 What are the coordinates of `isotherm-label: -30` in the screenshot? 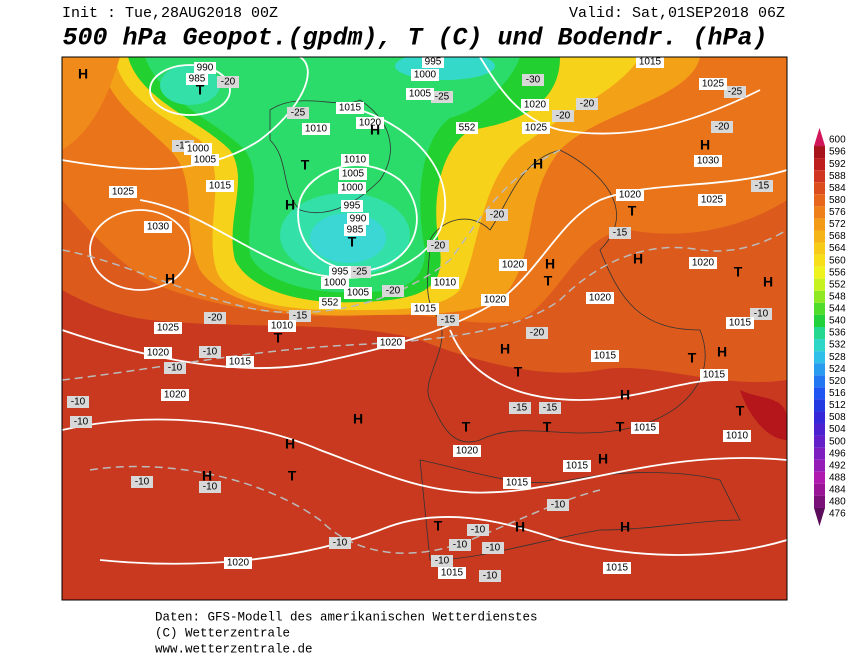 It's located at (533, 80).